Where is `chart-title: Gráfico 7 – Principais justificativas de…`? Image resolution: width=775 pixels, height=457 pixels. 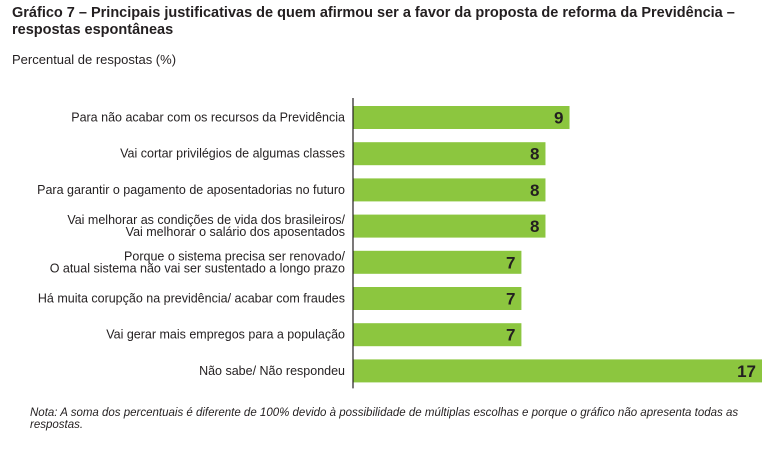
chart-title: Gráfico 7 – Principais justificativas de… is located at coordinates (373, 21).